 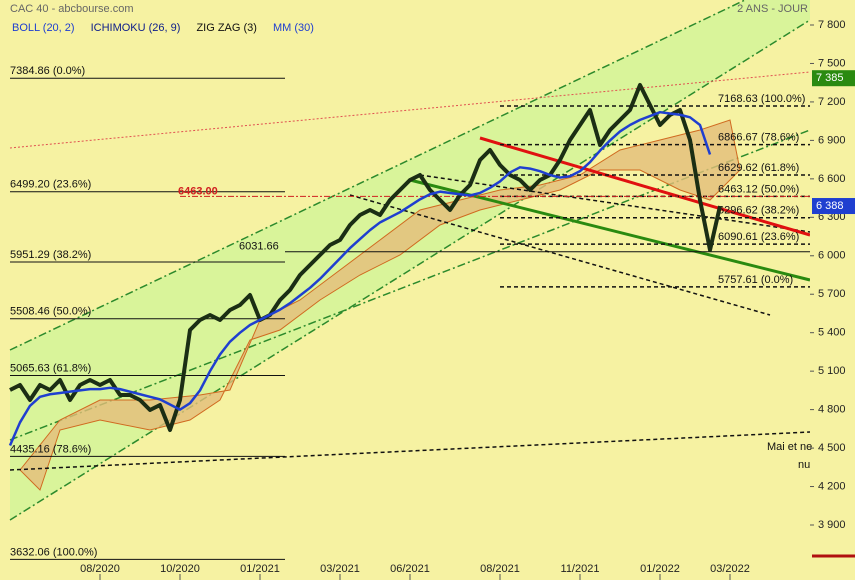 I want to click on legend-item: BOLL (20, 2), so click(x=43, y=28).